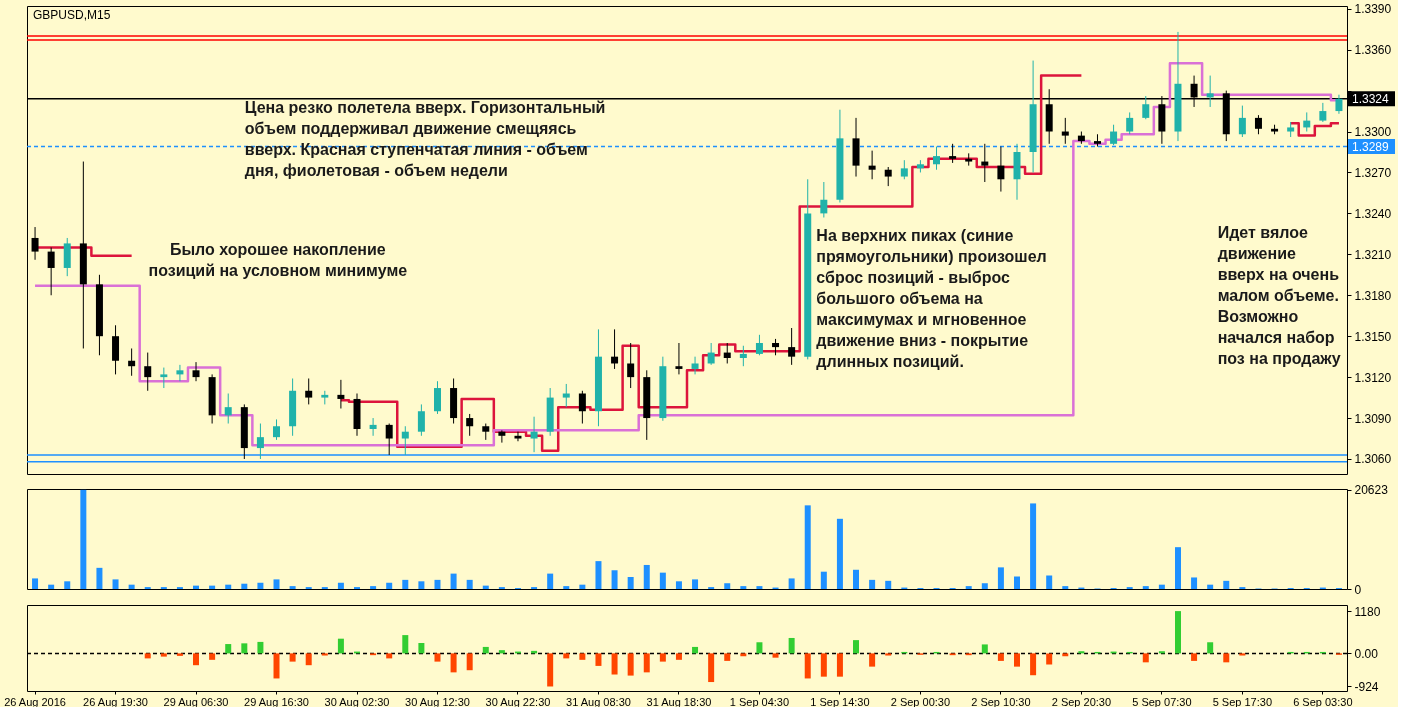  Describe the element at coordinates (518, 701) in the screenshot. I see `x-tick-label: 30 Aug 22:30` at that location.